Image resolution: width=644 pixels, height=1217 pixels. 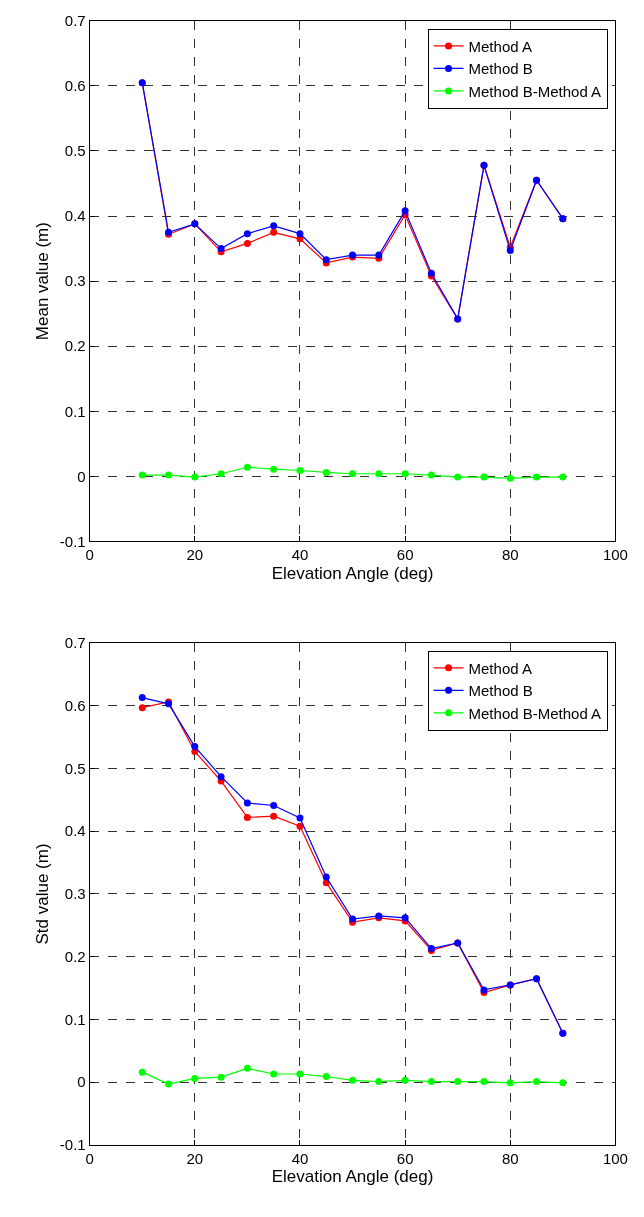 What do you see at coordinates (43, 894) in the screenshot?
I see `y-axis-title: Std value (m)` at bounding box center [43, 894].